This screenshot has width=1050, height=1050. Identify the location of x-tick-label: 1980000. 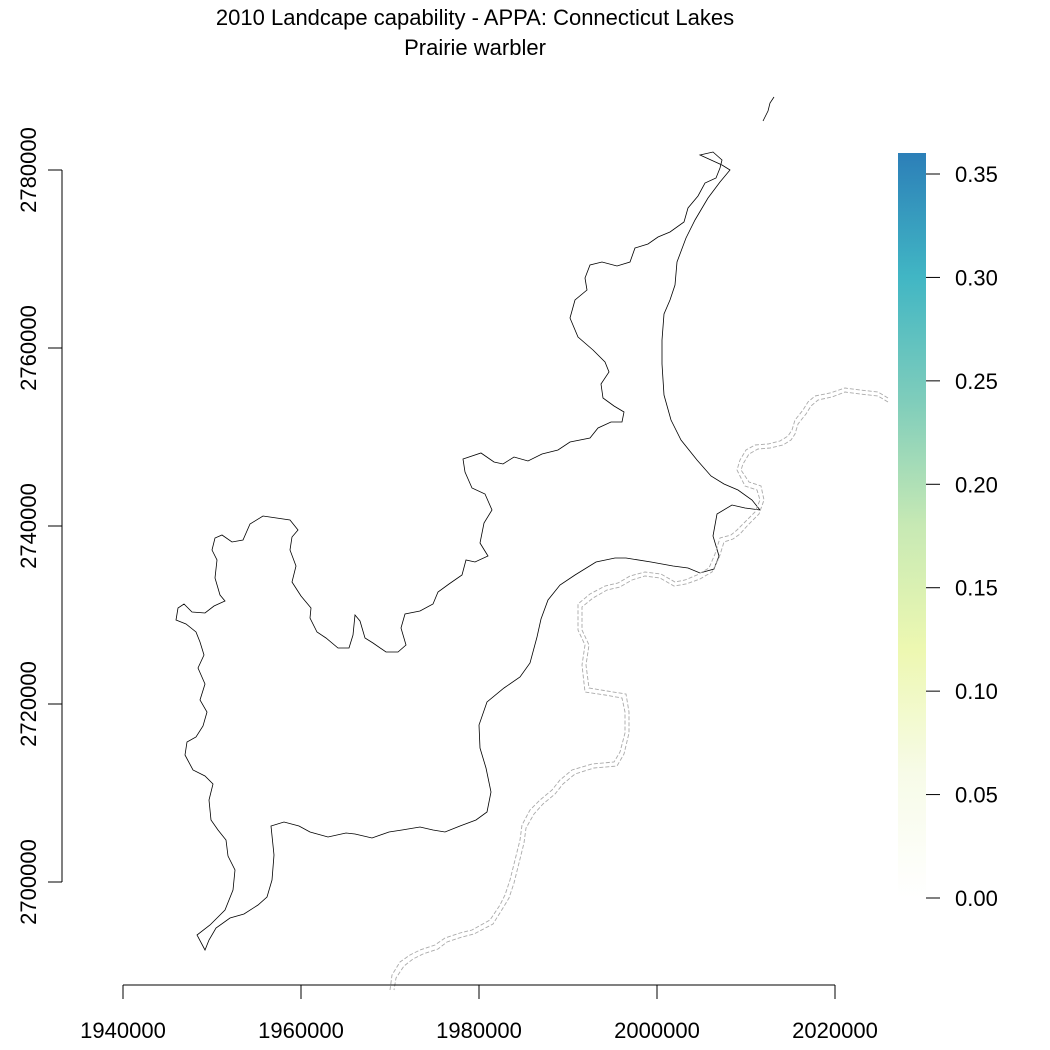
(479, 1030).